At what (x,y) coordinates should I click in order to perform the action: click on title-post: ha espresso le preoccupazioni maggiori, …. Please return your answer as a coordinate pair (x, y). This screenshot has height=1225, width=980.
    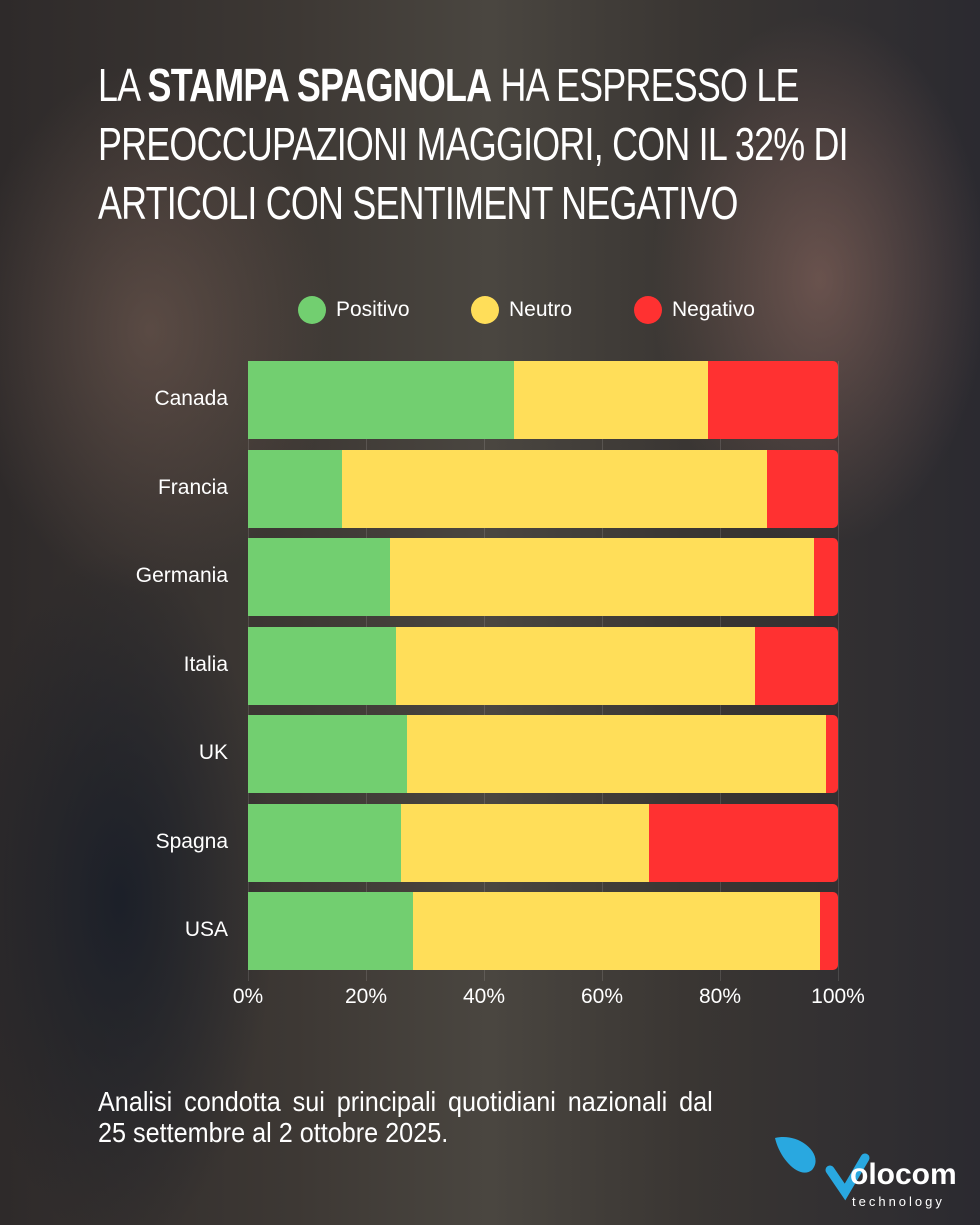
    Looking at the image, I should click on (473, 144).